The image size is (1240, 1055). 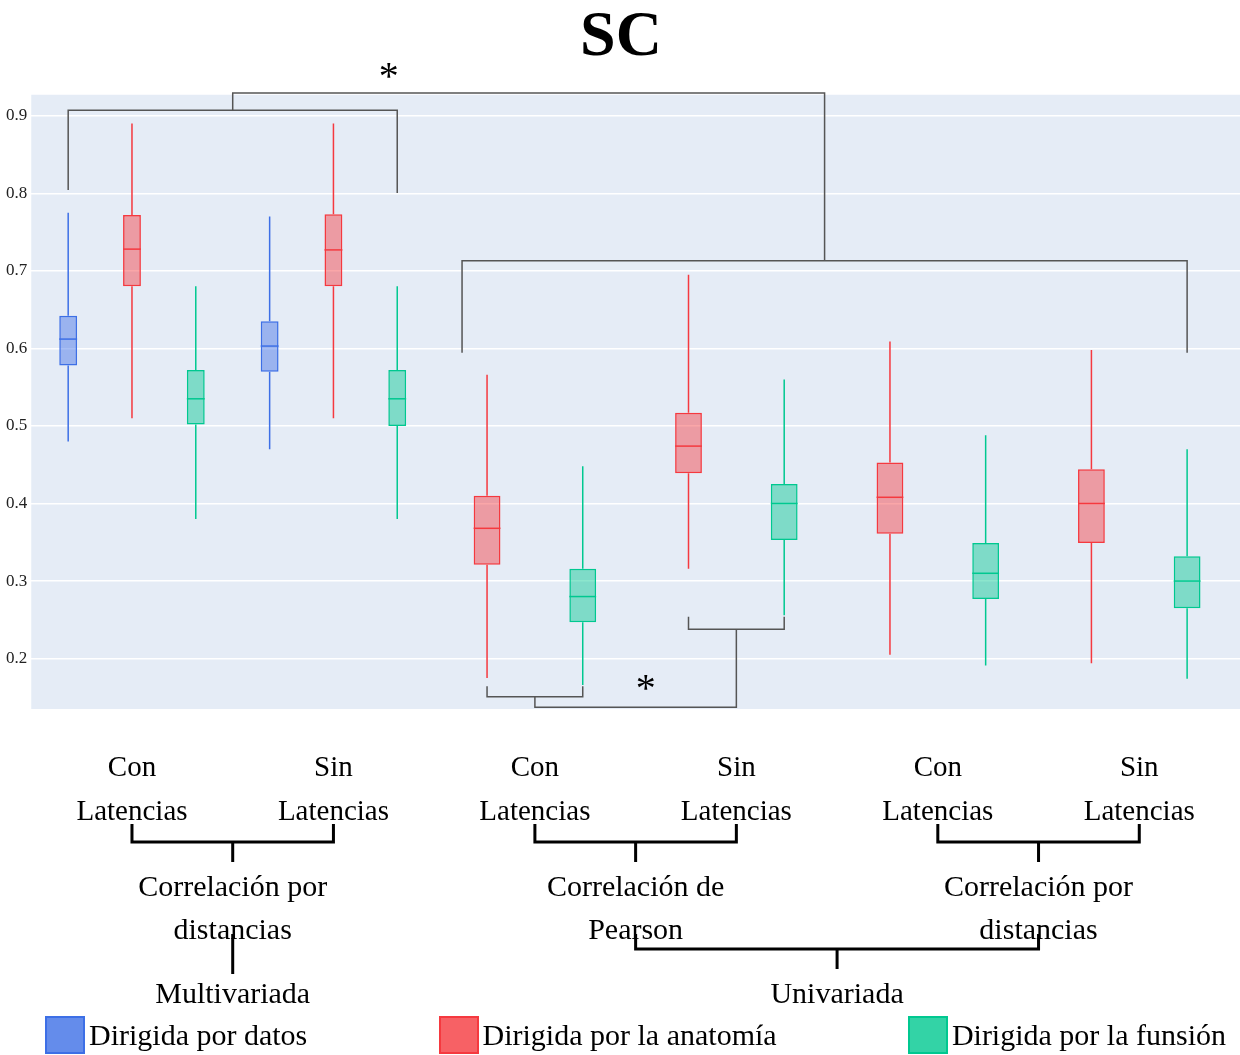 What do you see at coordinates (1088, 1035) in the screenshot?
I see `legend-label: Dirigida por la funsión` at bounding box center [1088, 1035].